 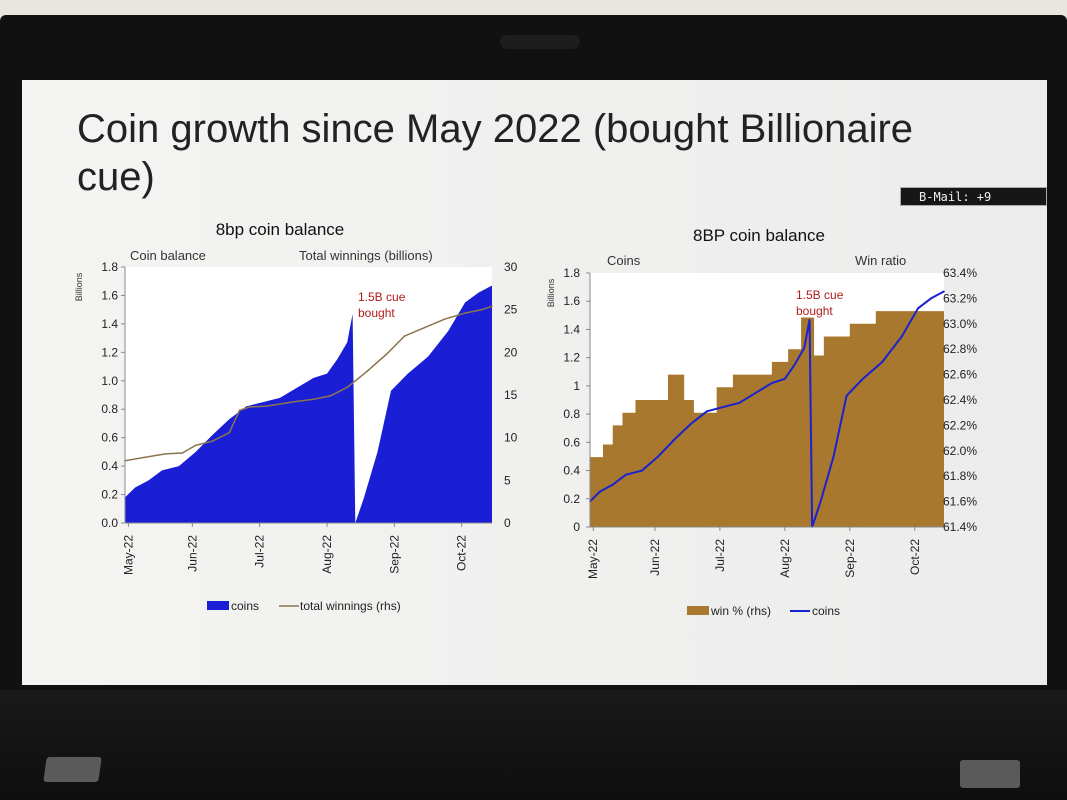 What do you see at coordinates (960, 527) in the screenshot?
I see `chart2-y2-tick-label: 61.4%` at bounding box center [960, 527].